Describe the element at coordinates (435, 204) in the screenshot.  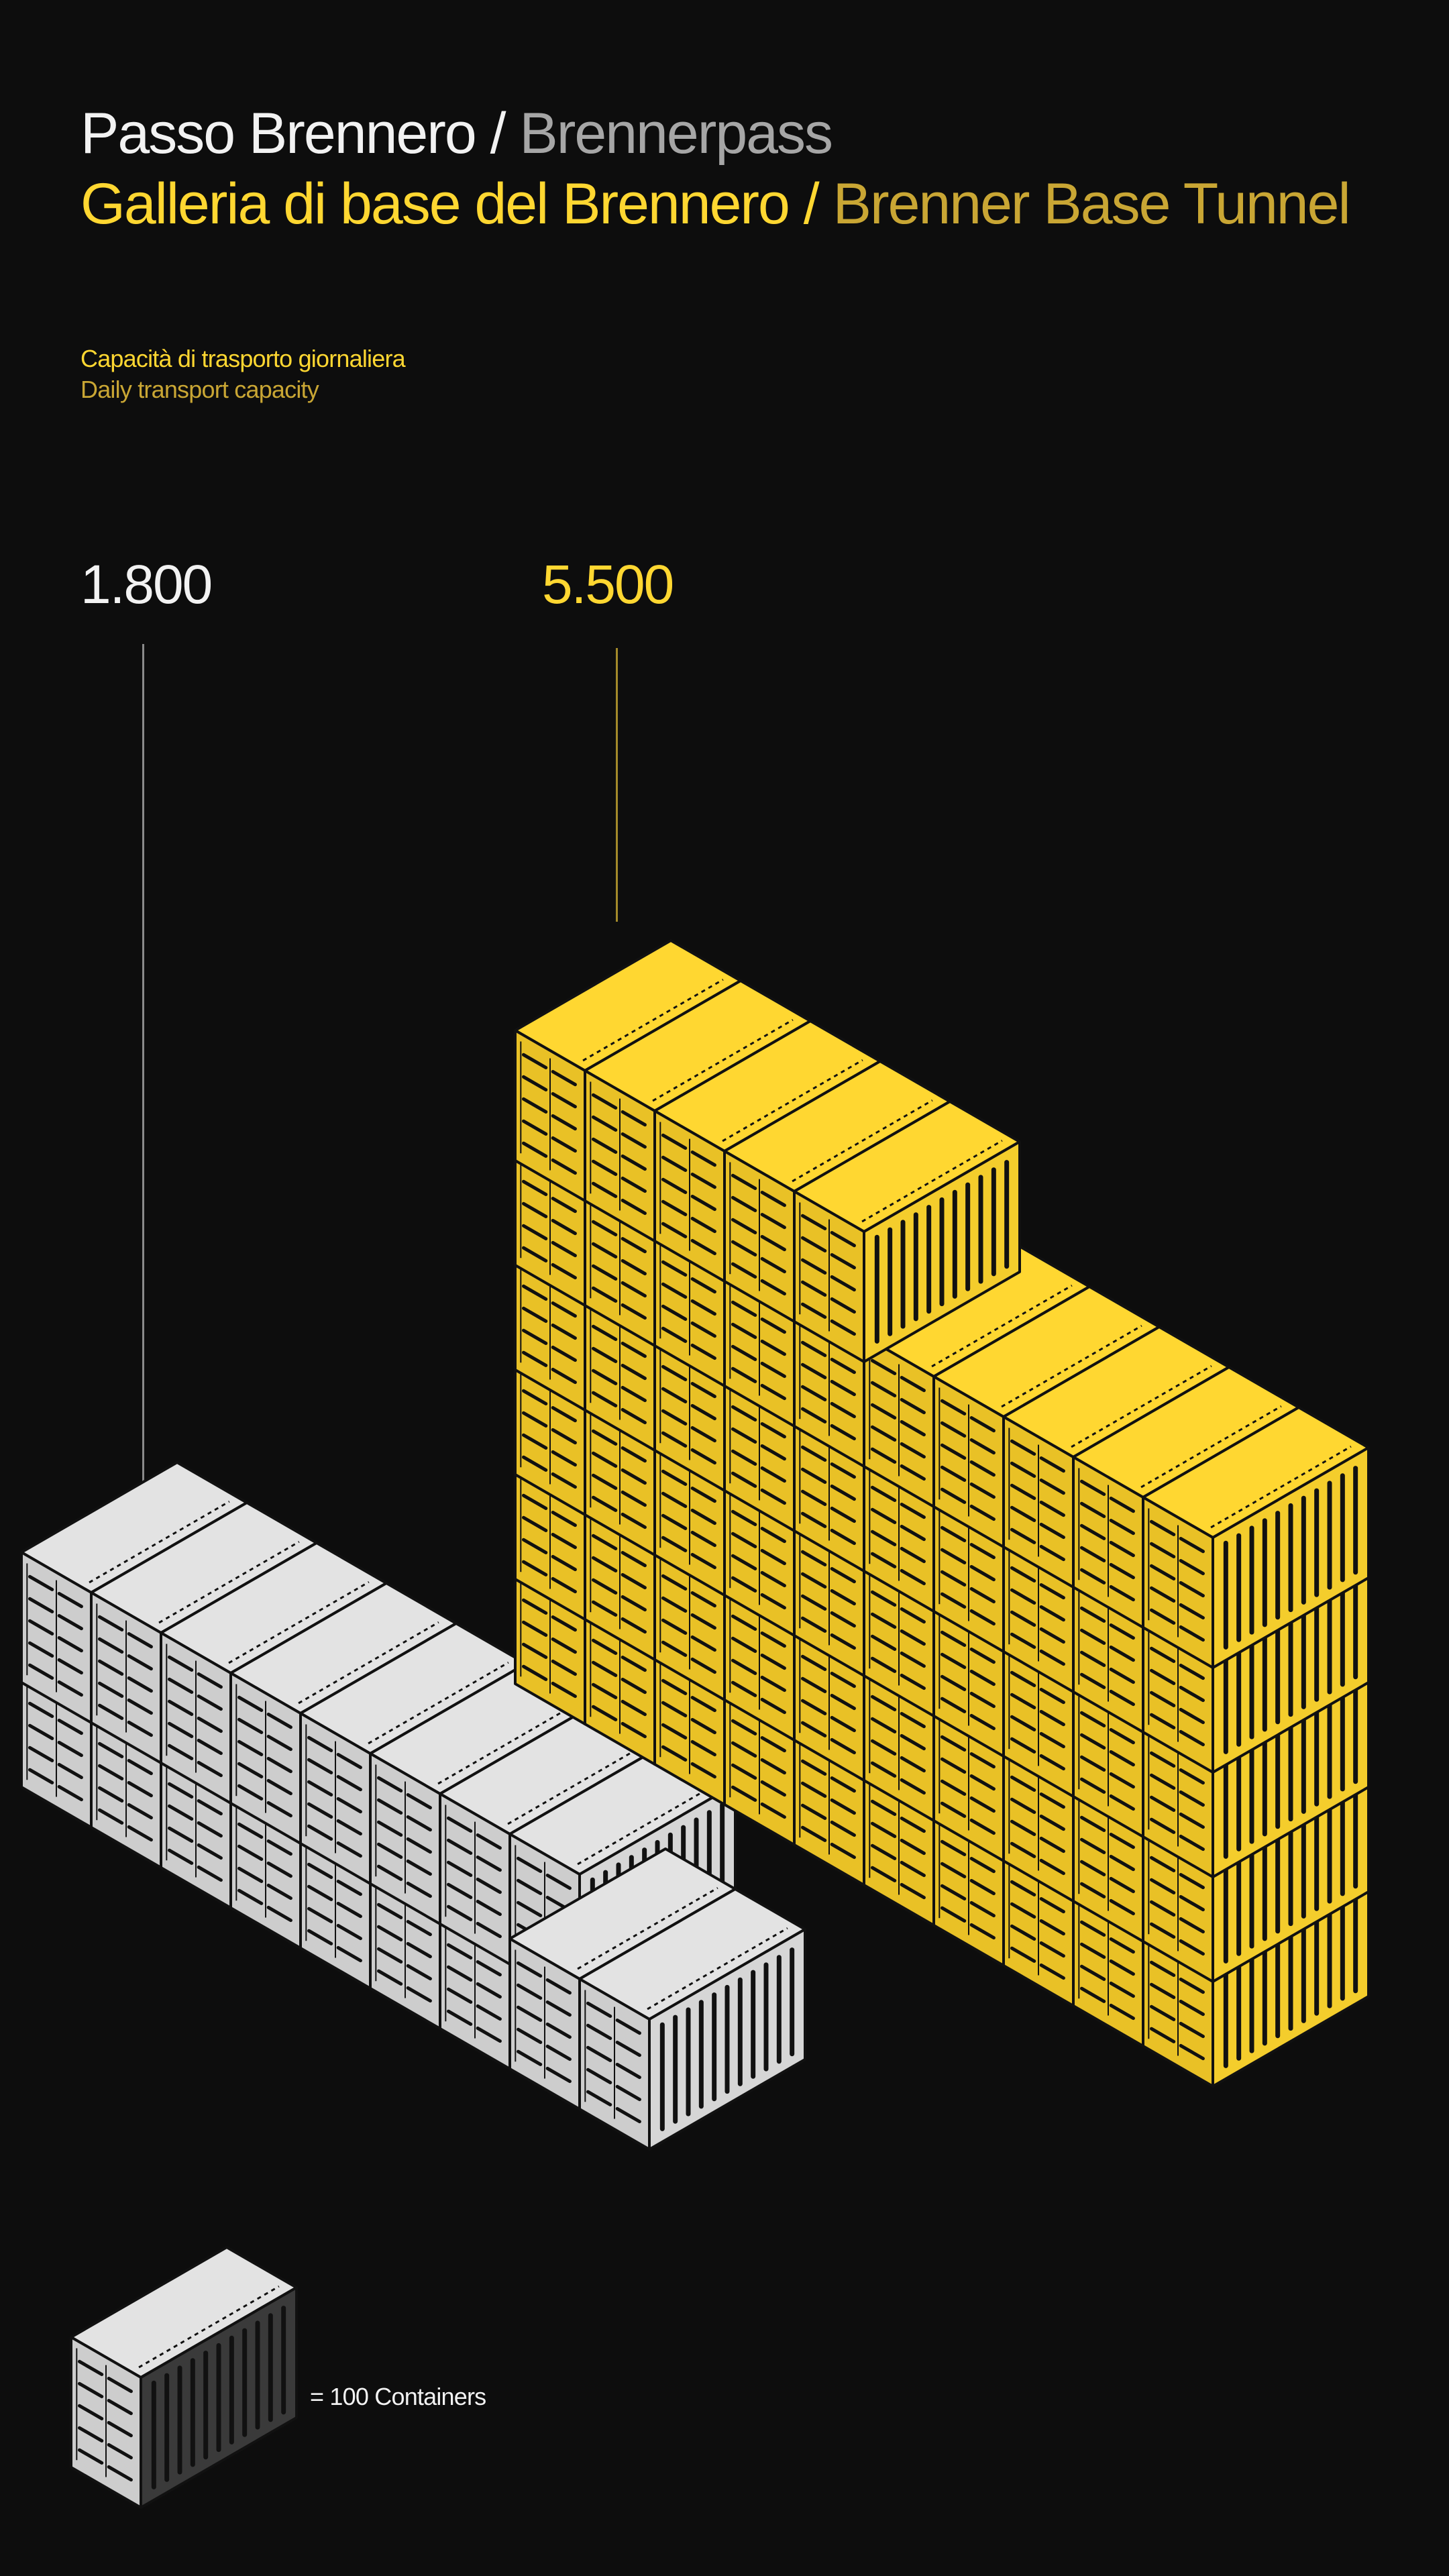
I see `subtitle-it: Galleria di base del Brennero` at that location.